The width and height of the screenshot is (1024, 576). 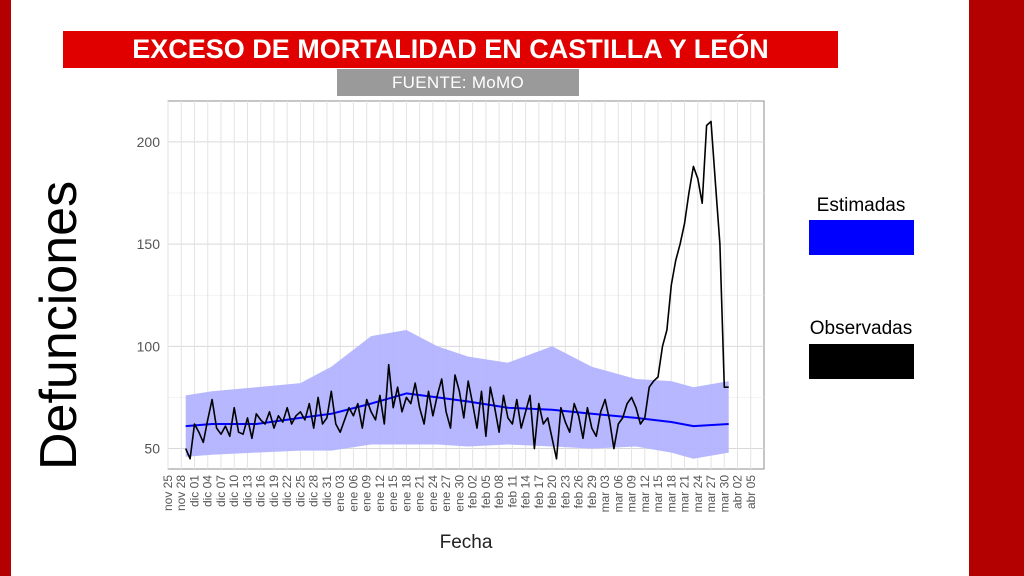 What do you see at coordinates (486, 492) in the screenshot?
I see `x-tick-label: feb 05` at bounding box center [486, 492].